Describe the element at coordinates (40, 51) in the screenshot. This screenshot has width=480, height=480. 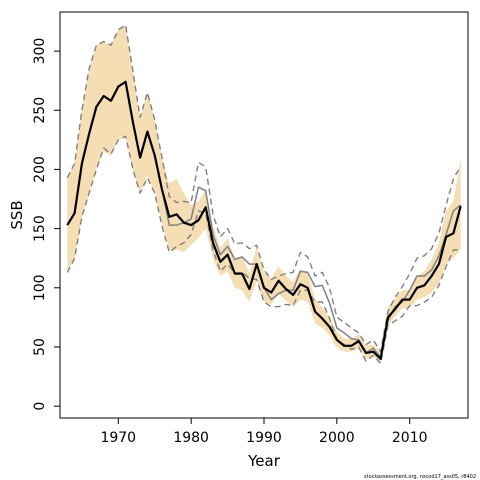
I see `y-tick-label: 300` at that location.